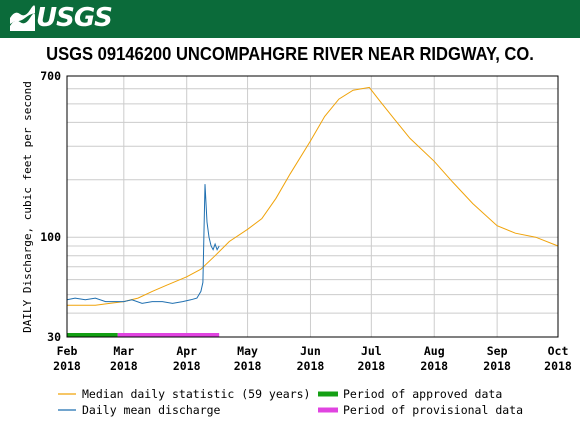 Image resolution: width=580 pixels, height=430 pixels. What do you see at coordinates (310, 351) in the screenshot?
I see `x-tick-month: Jun` at bounding box center [310, 351].